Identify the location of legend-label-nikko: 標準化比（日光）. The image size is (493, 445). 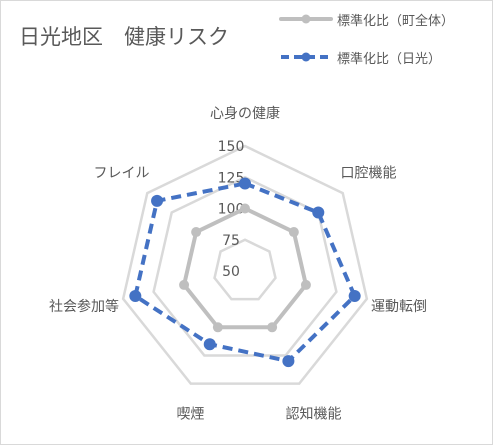
(389, 59).